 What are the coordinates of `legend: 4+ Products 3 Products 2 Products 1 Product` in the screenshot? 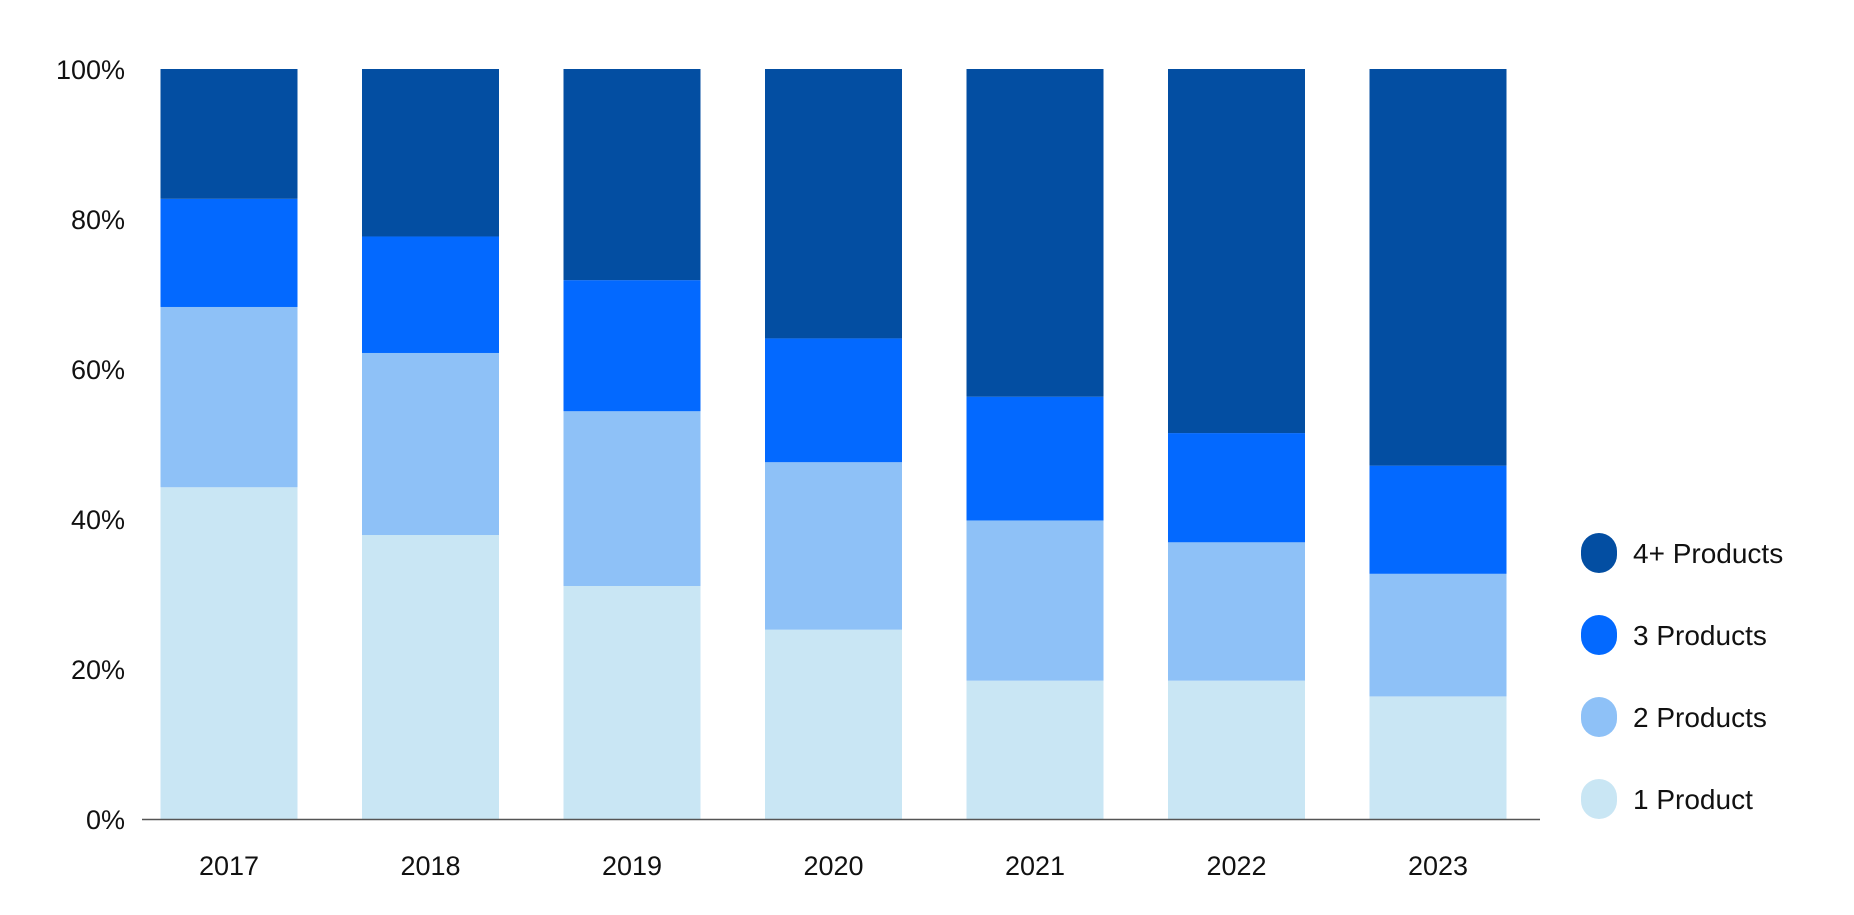 It's located at (1682, 676).